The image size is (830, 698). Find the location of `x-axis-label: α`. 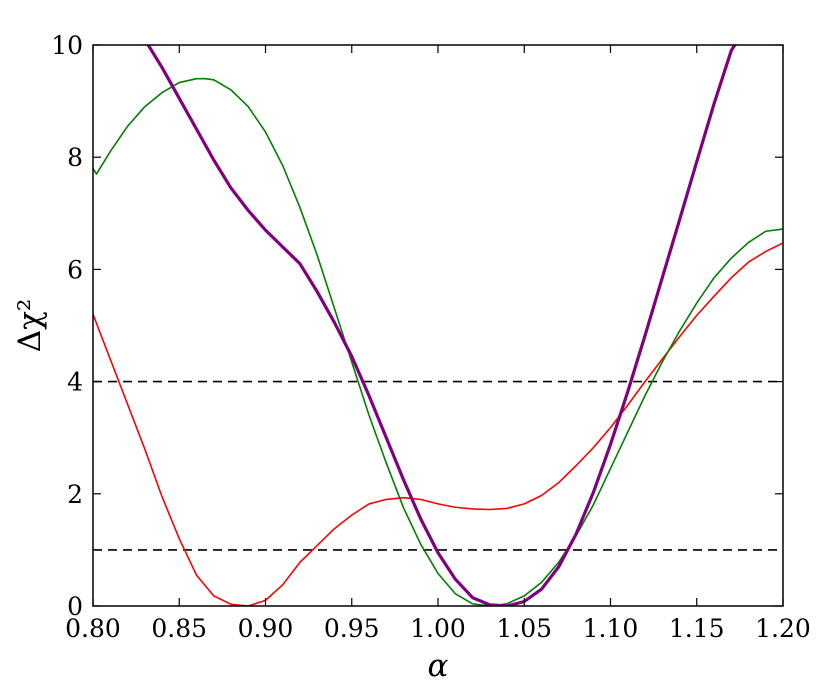

x-axis-label: α is located at coordinates (438, 666).